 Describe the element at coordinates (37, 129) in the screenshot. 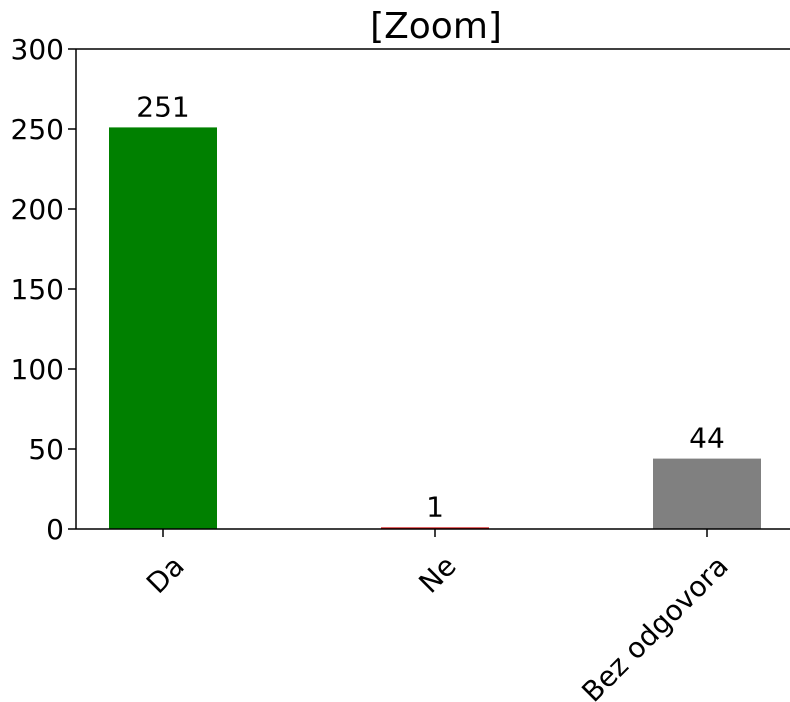

I see `y-tick-label: 250` at that location.